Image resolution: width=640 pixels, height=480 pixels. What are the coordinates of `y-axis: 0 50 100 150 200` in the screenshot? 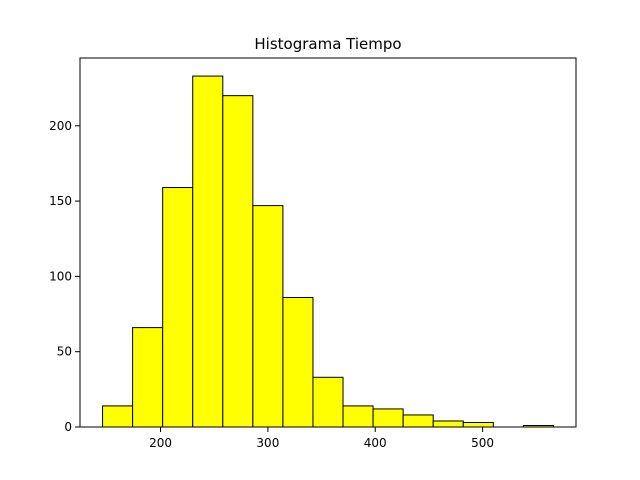 It's located at (64, 276).